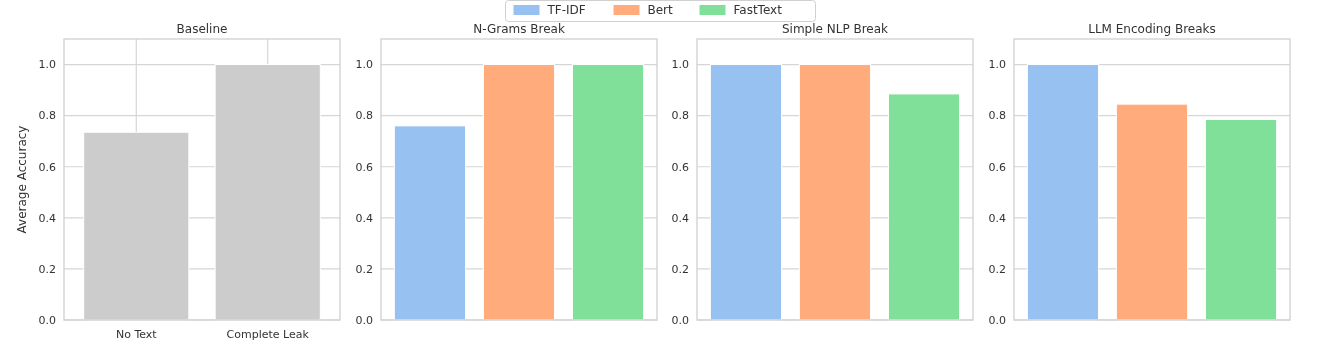  What do you see at coordinates (660, 10) in the screenshot?
I see `legend-label: Bert` at bounding box center [660, 10].